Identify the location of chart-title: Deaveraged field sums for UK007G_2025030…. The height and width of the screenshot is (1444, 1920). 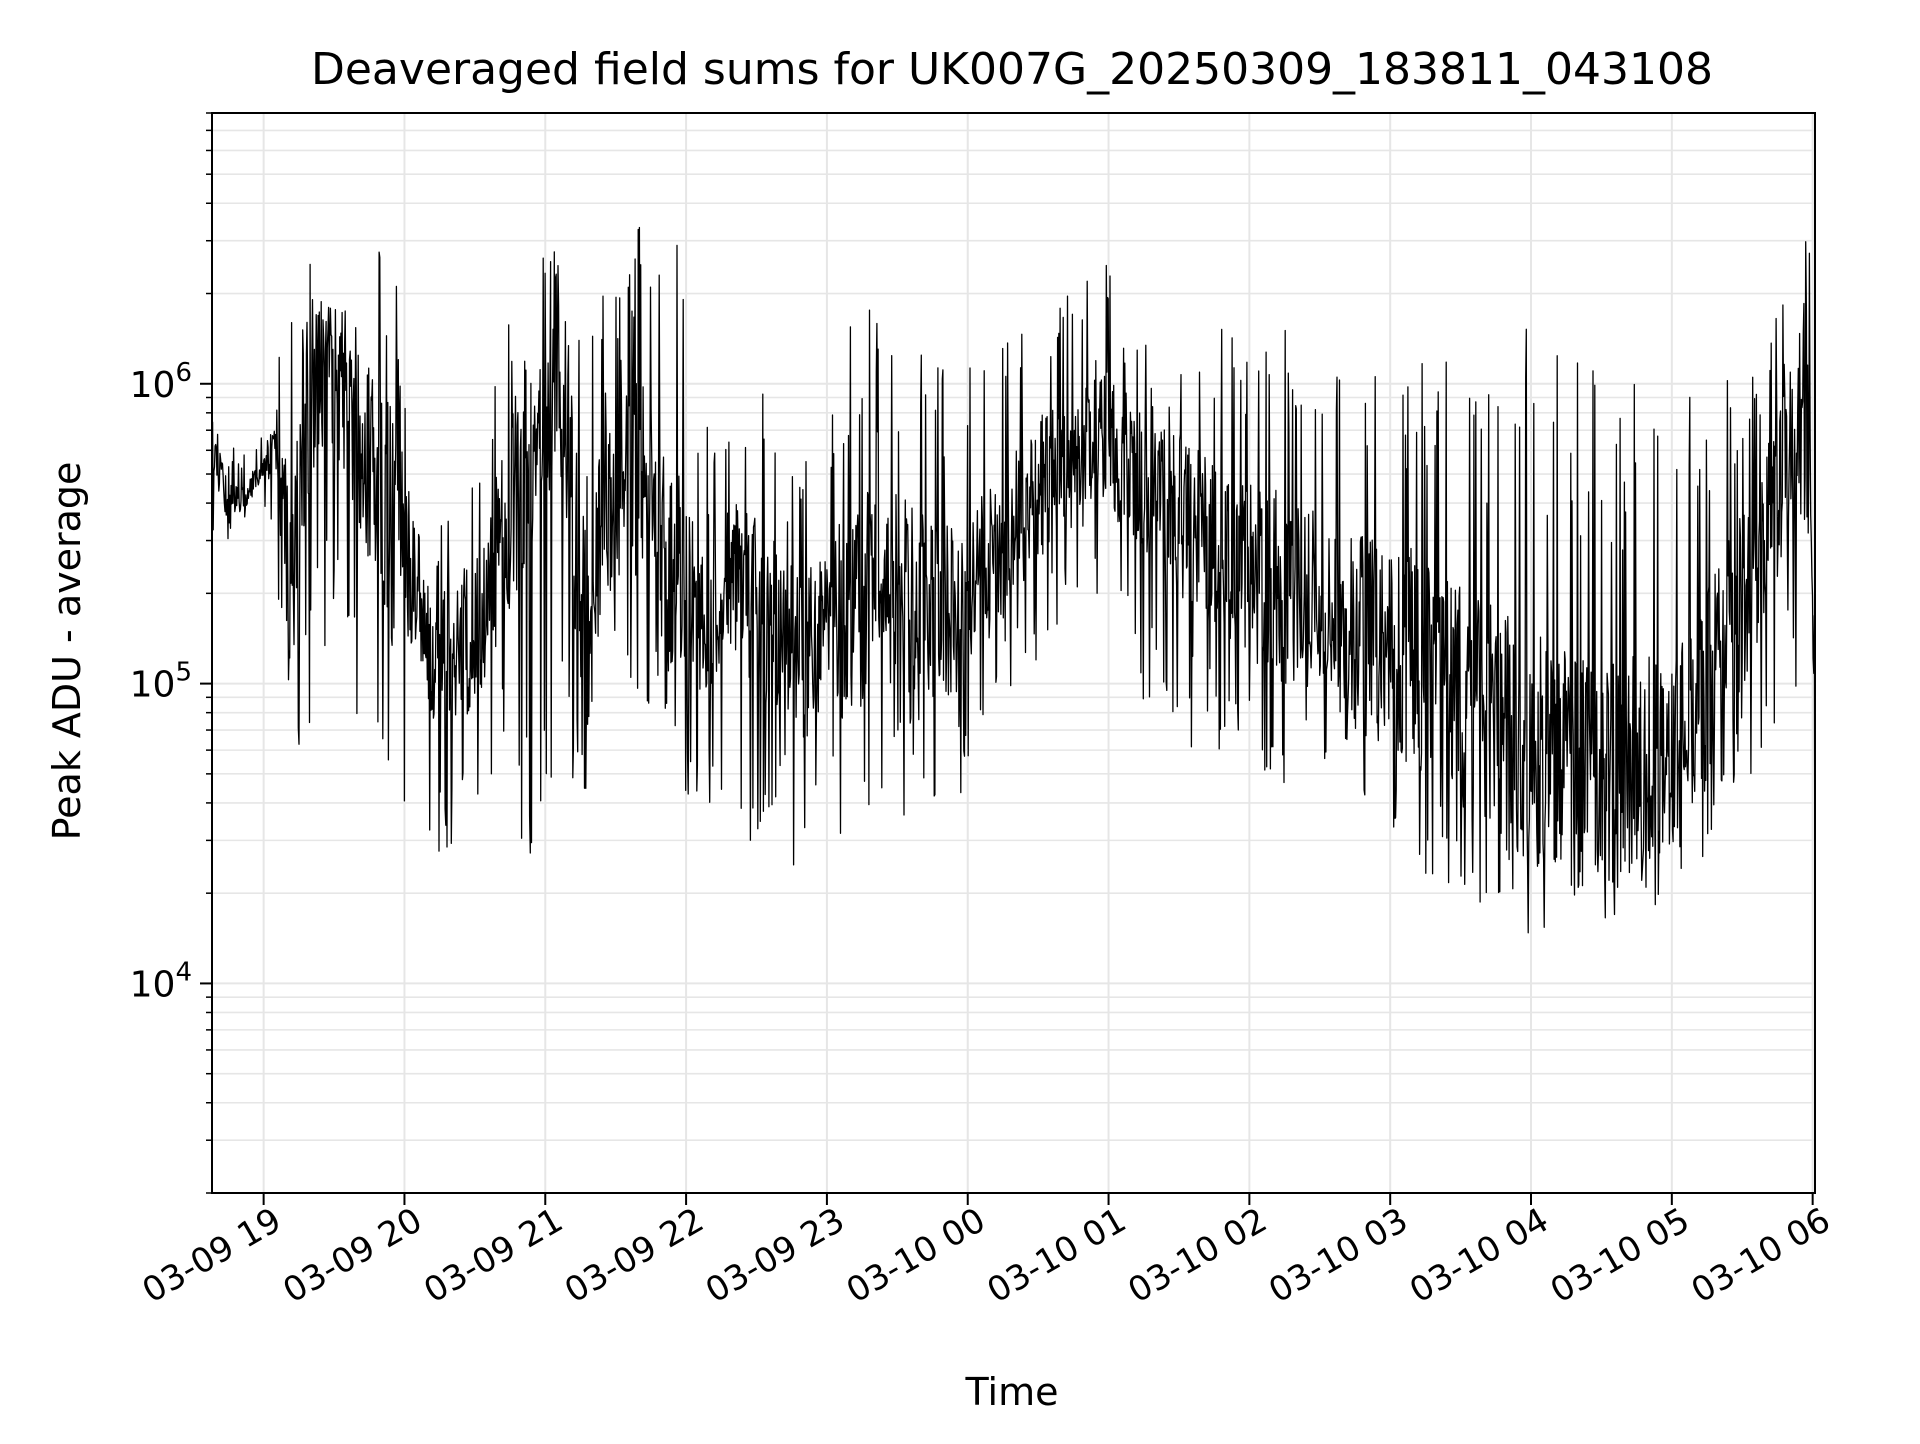
(1012, 69).